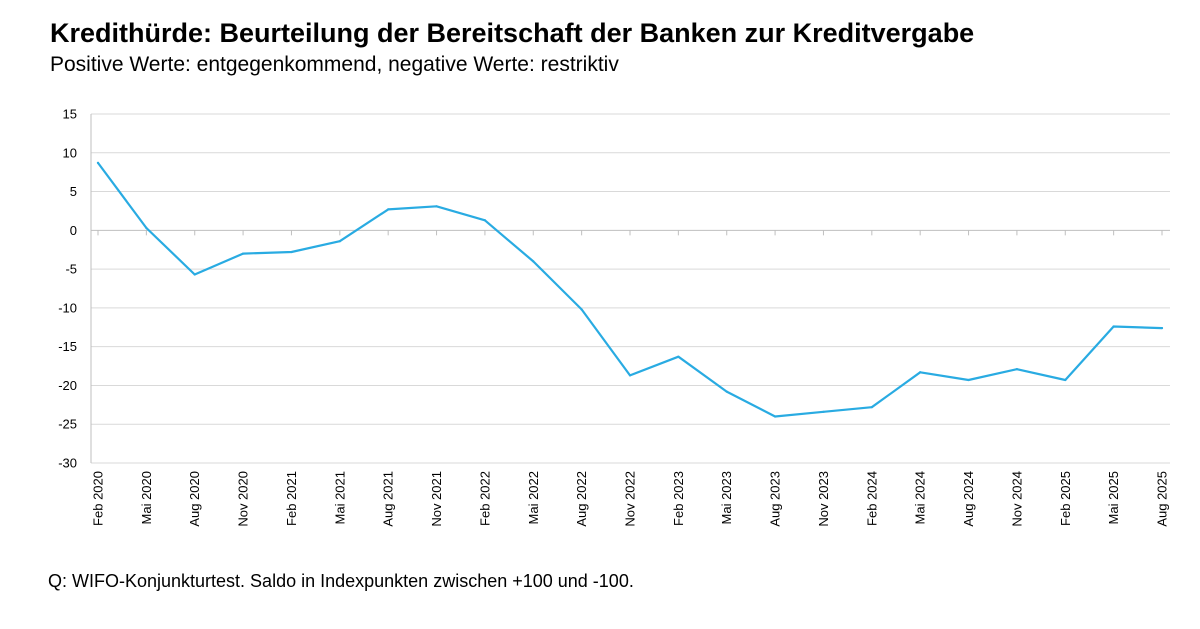 This screenshot has height=629, width=1200. What do you see at coordinates (70, 152) in the screenshot?
I see `y-tick-label: 10` at bounding box center [70, 152].